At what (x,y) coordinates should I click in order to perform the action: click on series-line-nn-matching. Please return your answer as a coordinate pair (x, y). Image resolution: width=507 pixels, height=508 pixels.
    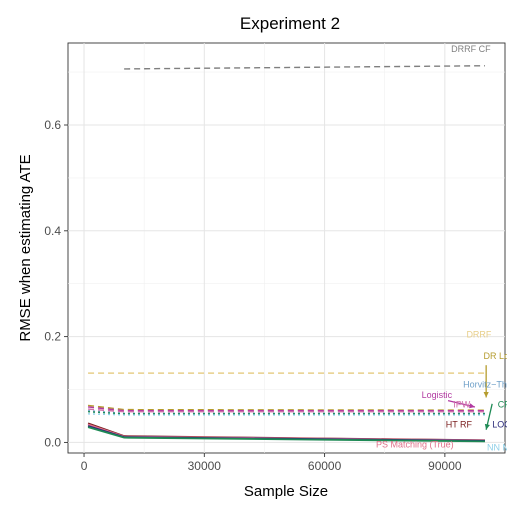
    Looking at the image, I should click on (286, 414).